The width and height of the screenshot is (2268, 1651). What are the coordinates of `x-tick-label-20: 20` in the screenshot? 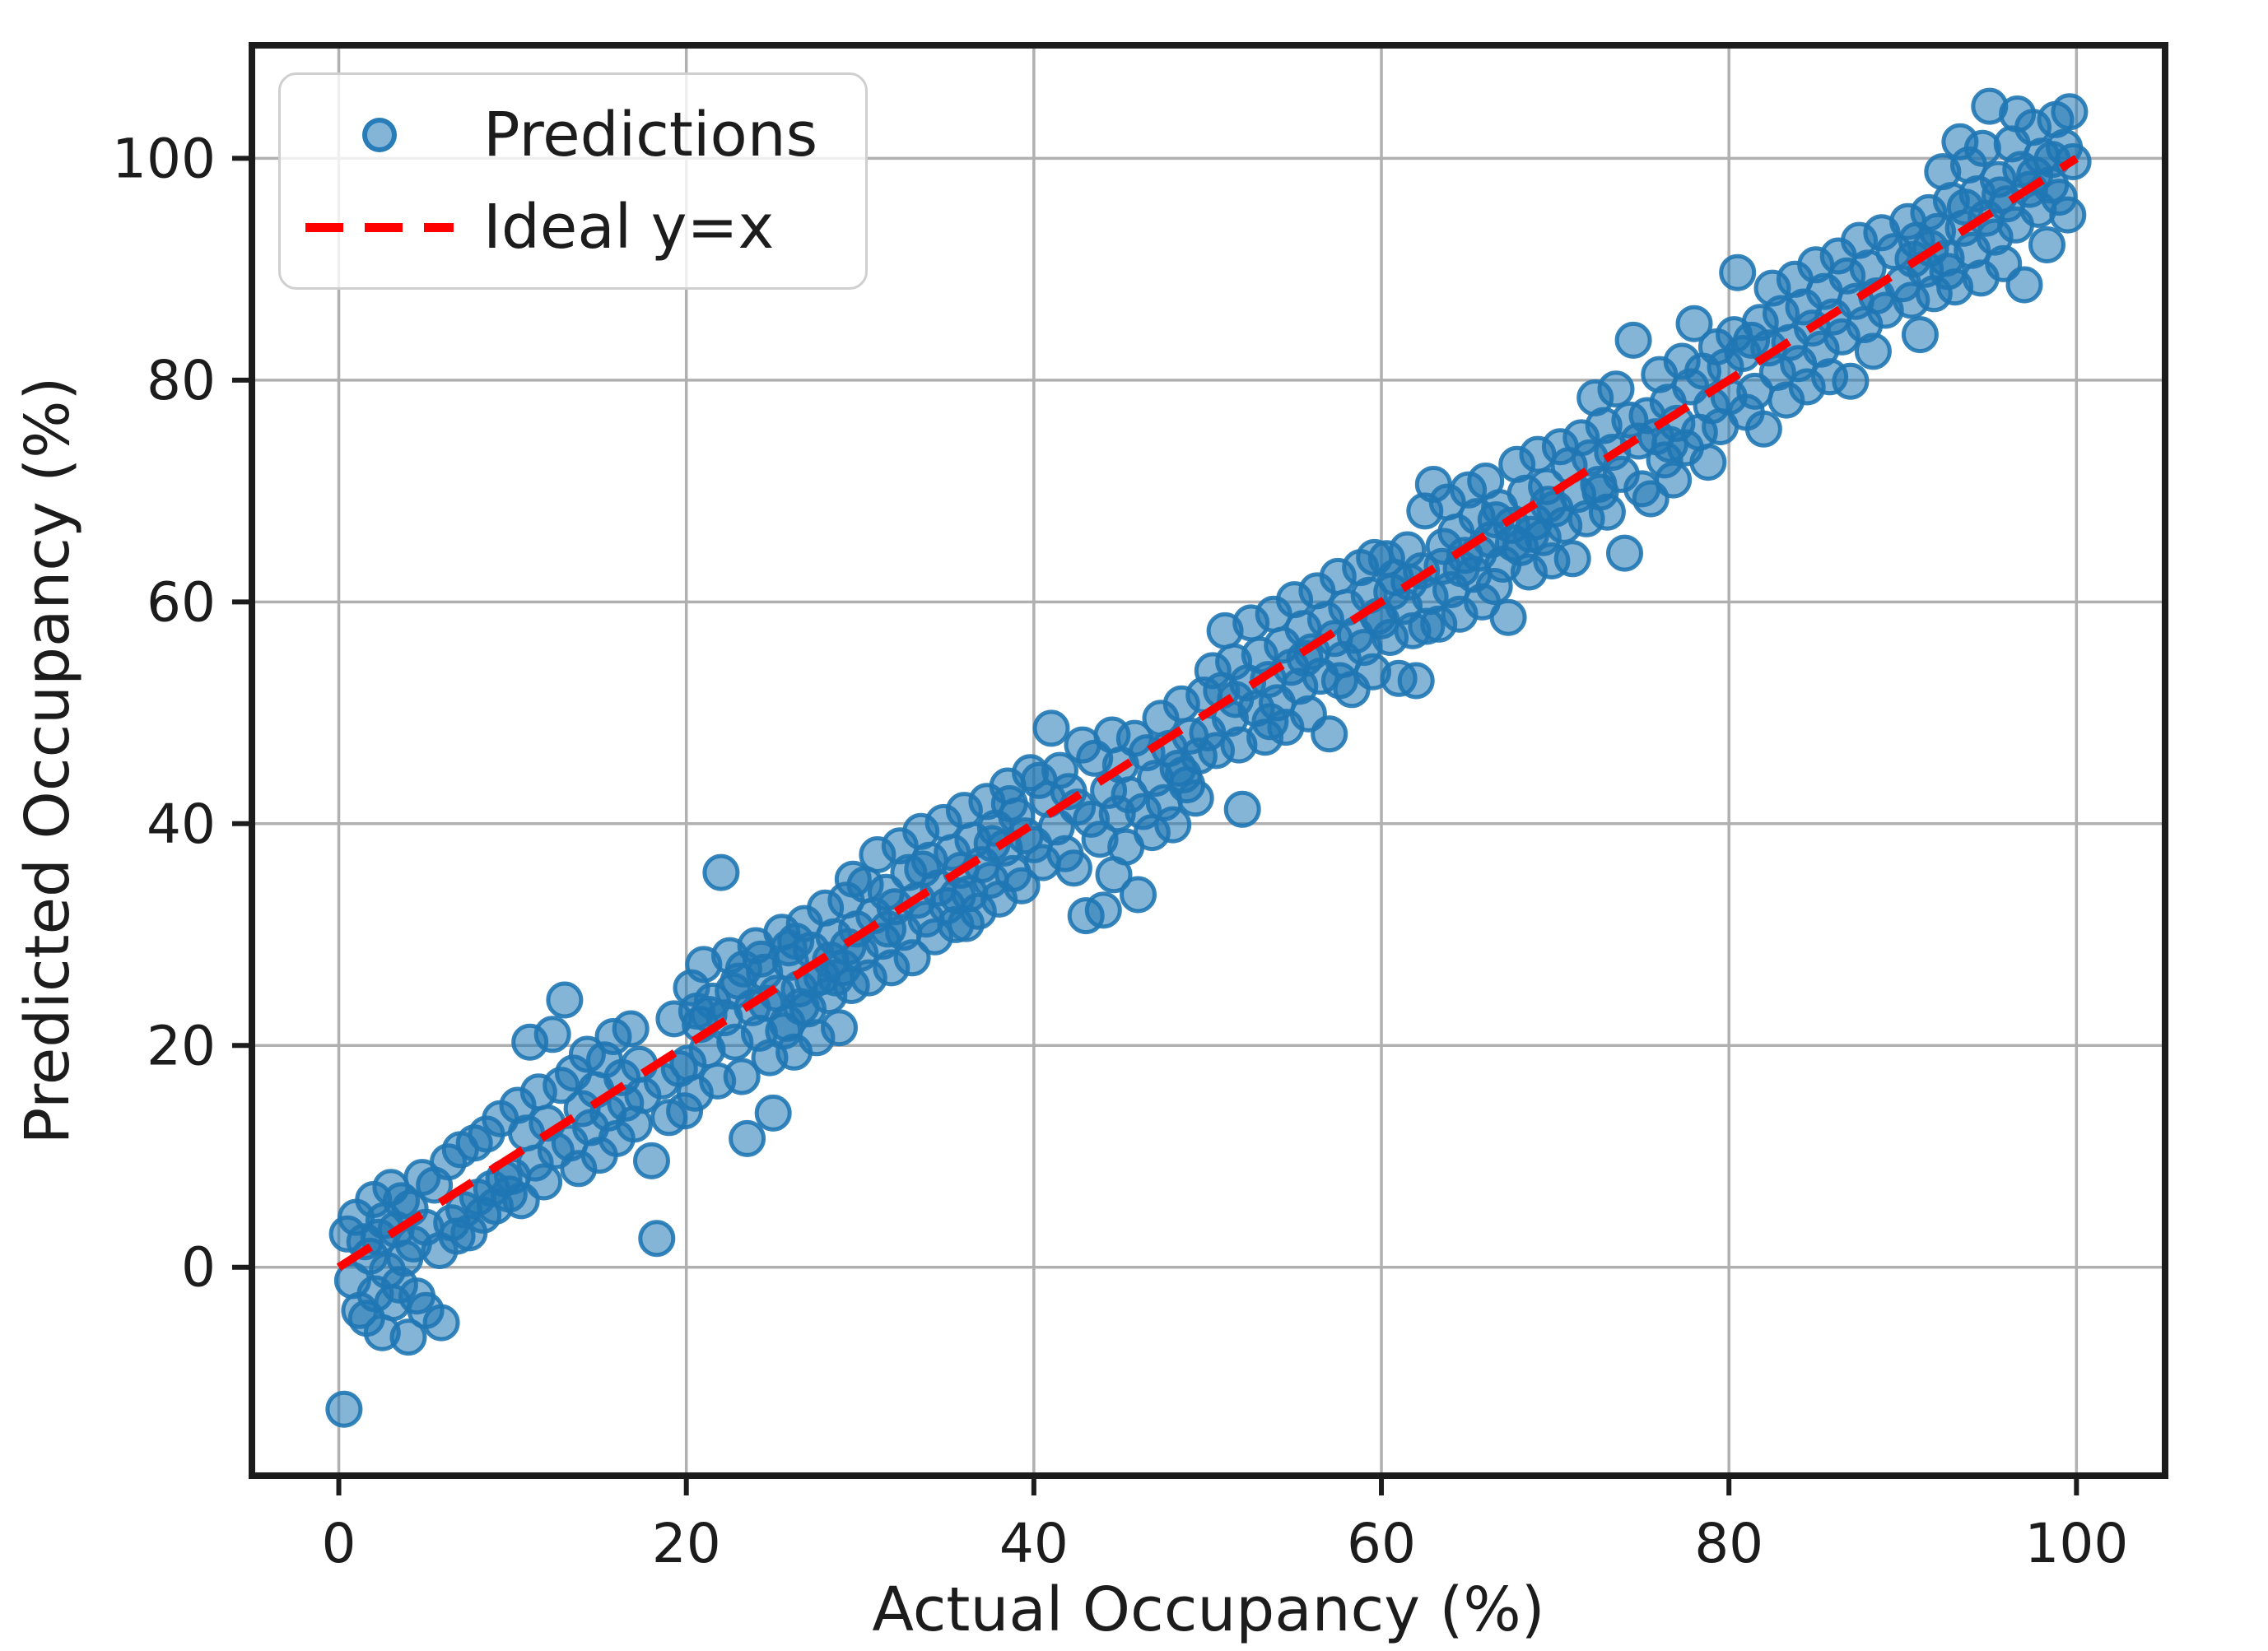 It's located at (686, 1544).